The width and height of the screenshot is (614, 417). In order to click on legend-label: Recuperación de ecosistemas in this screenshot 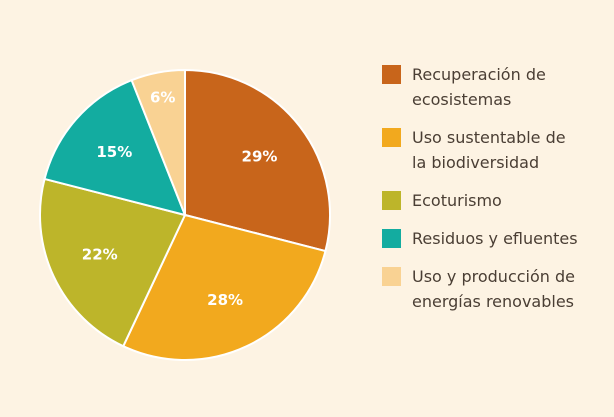, I will do `click(479, 87)`.